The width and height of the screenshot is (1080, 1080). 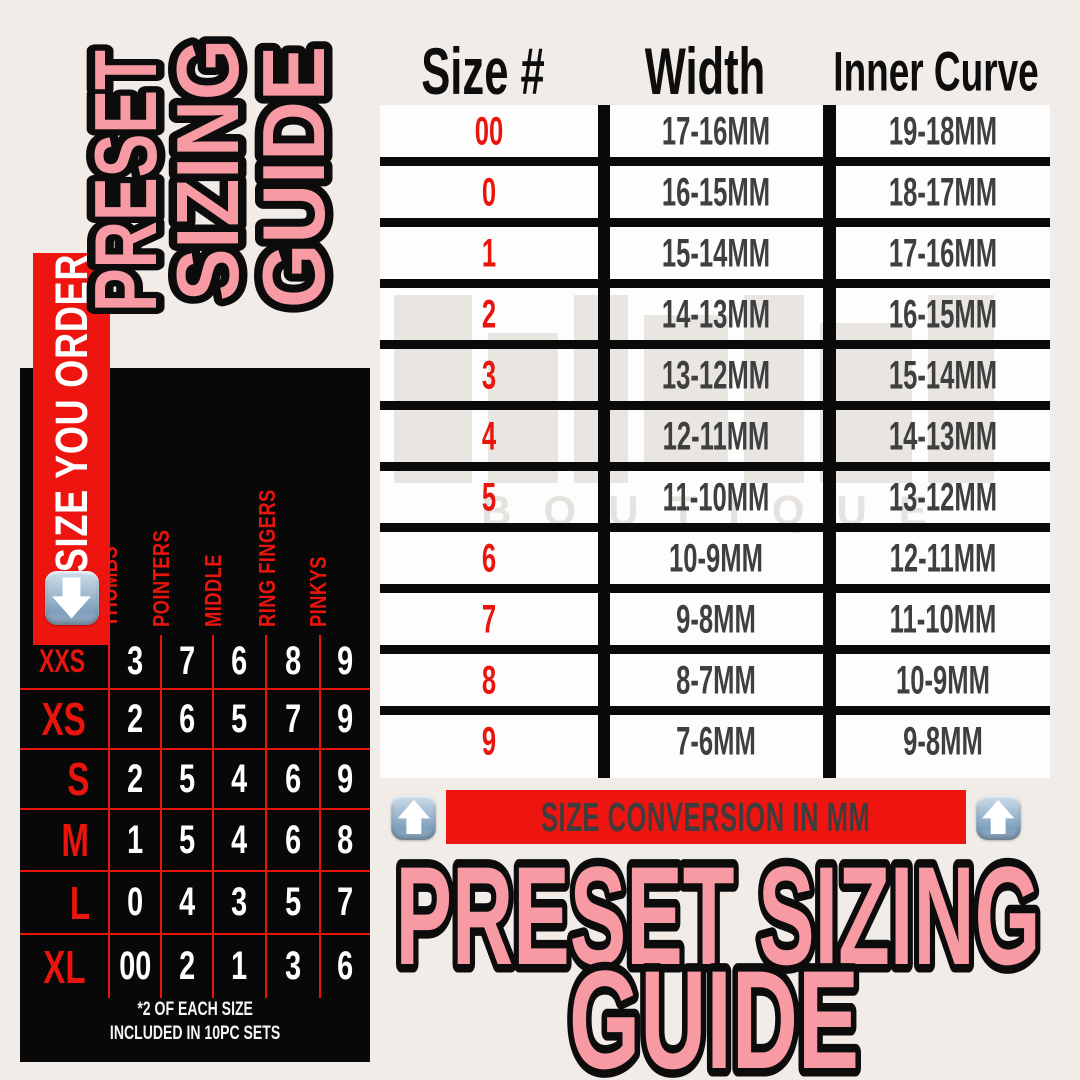 I want to click on inner-curve-cell: 14-13MM, so click(x=943, y=436).